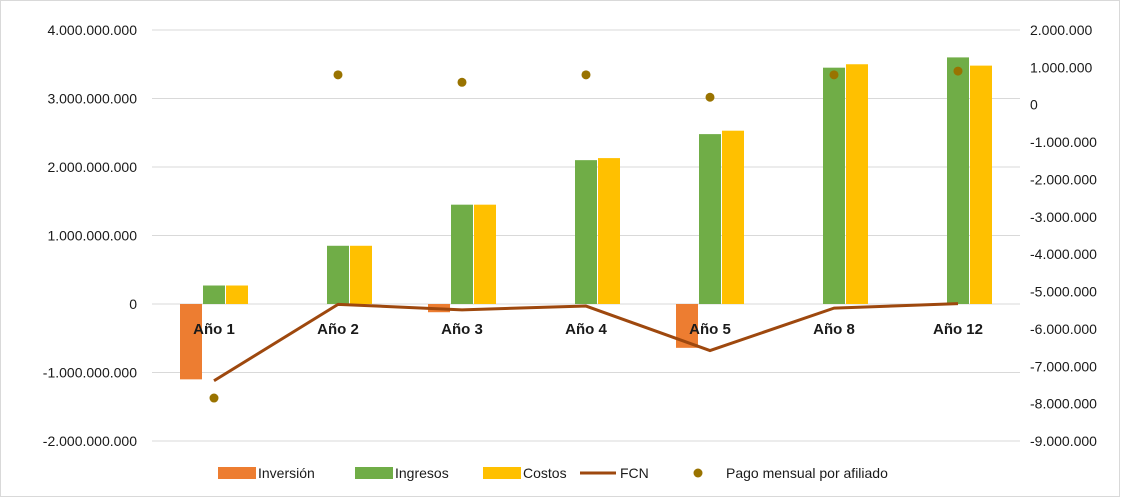  I want to click on right-axis-tick-label: -6.000.000, so click(1063, 329).